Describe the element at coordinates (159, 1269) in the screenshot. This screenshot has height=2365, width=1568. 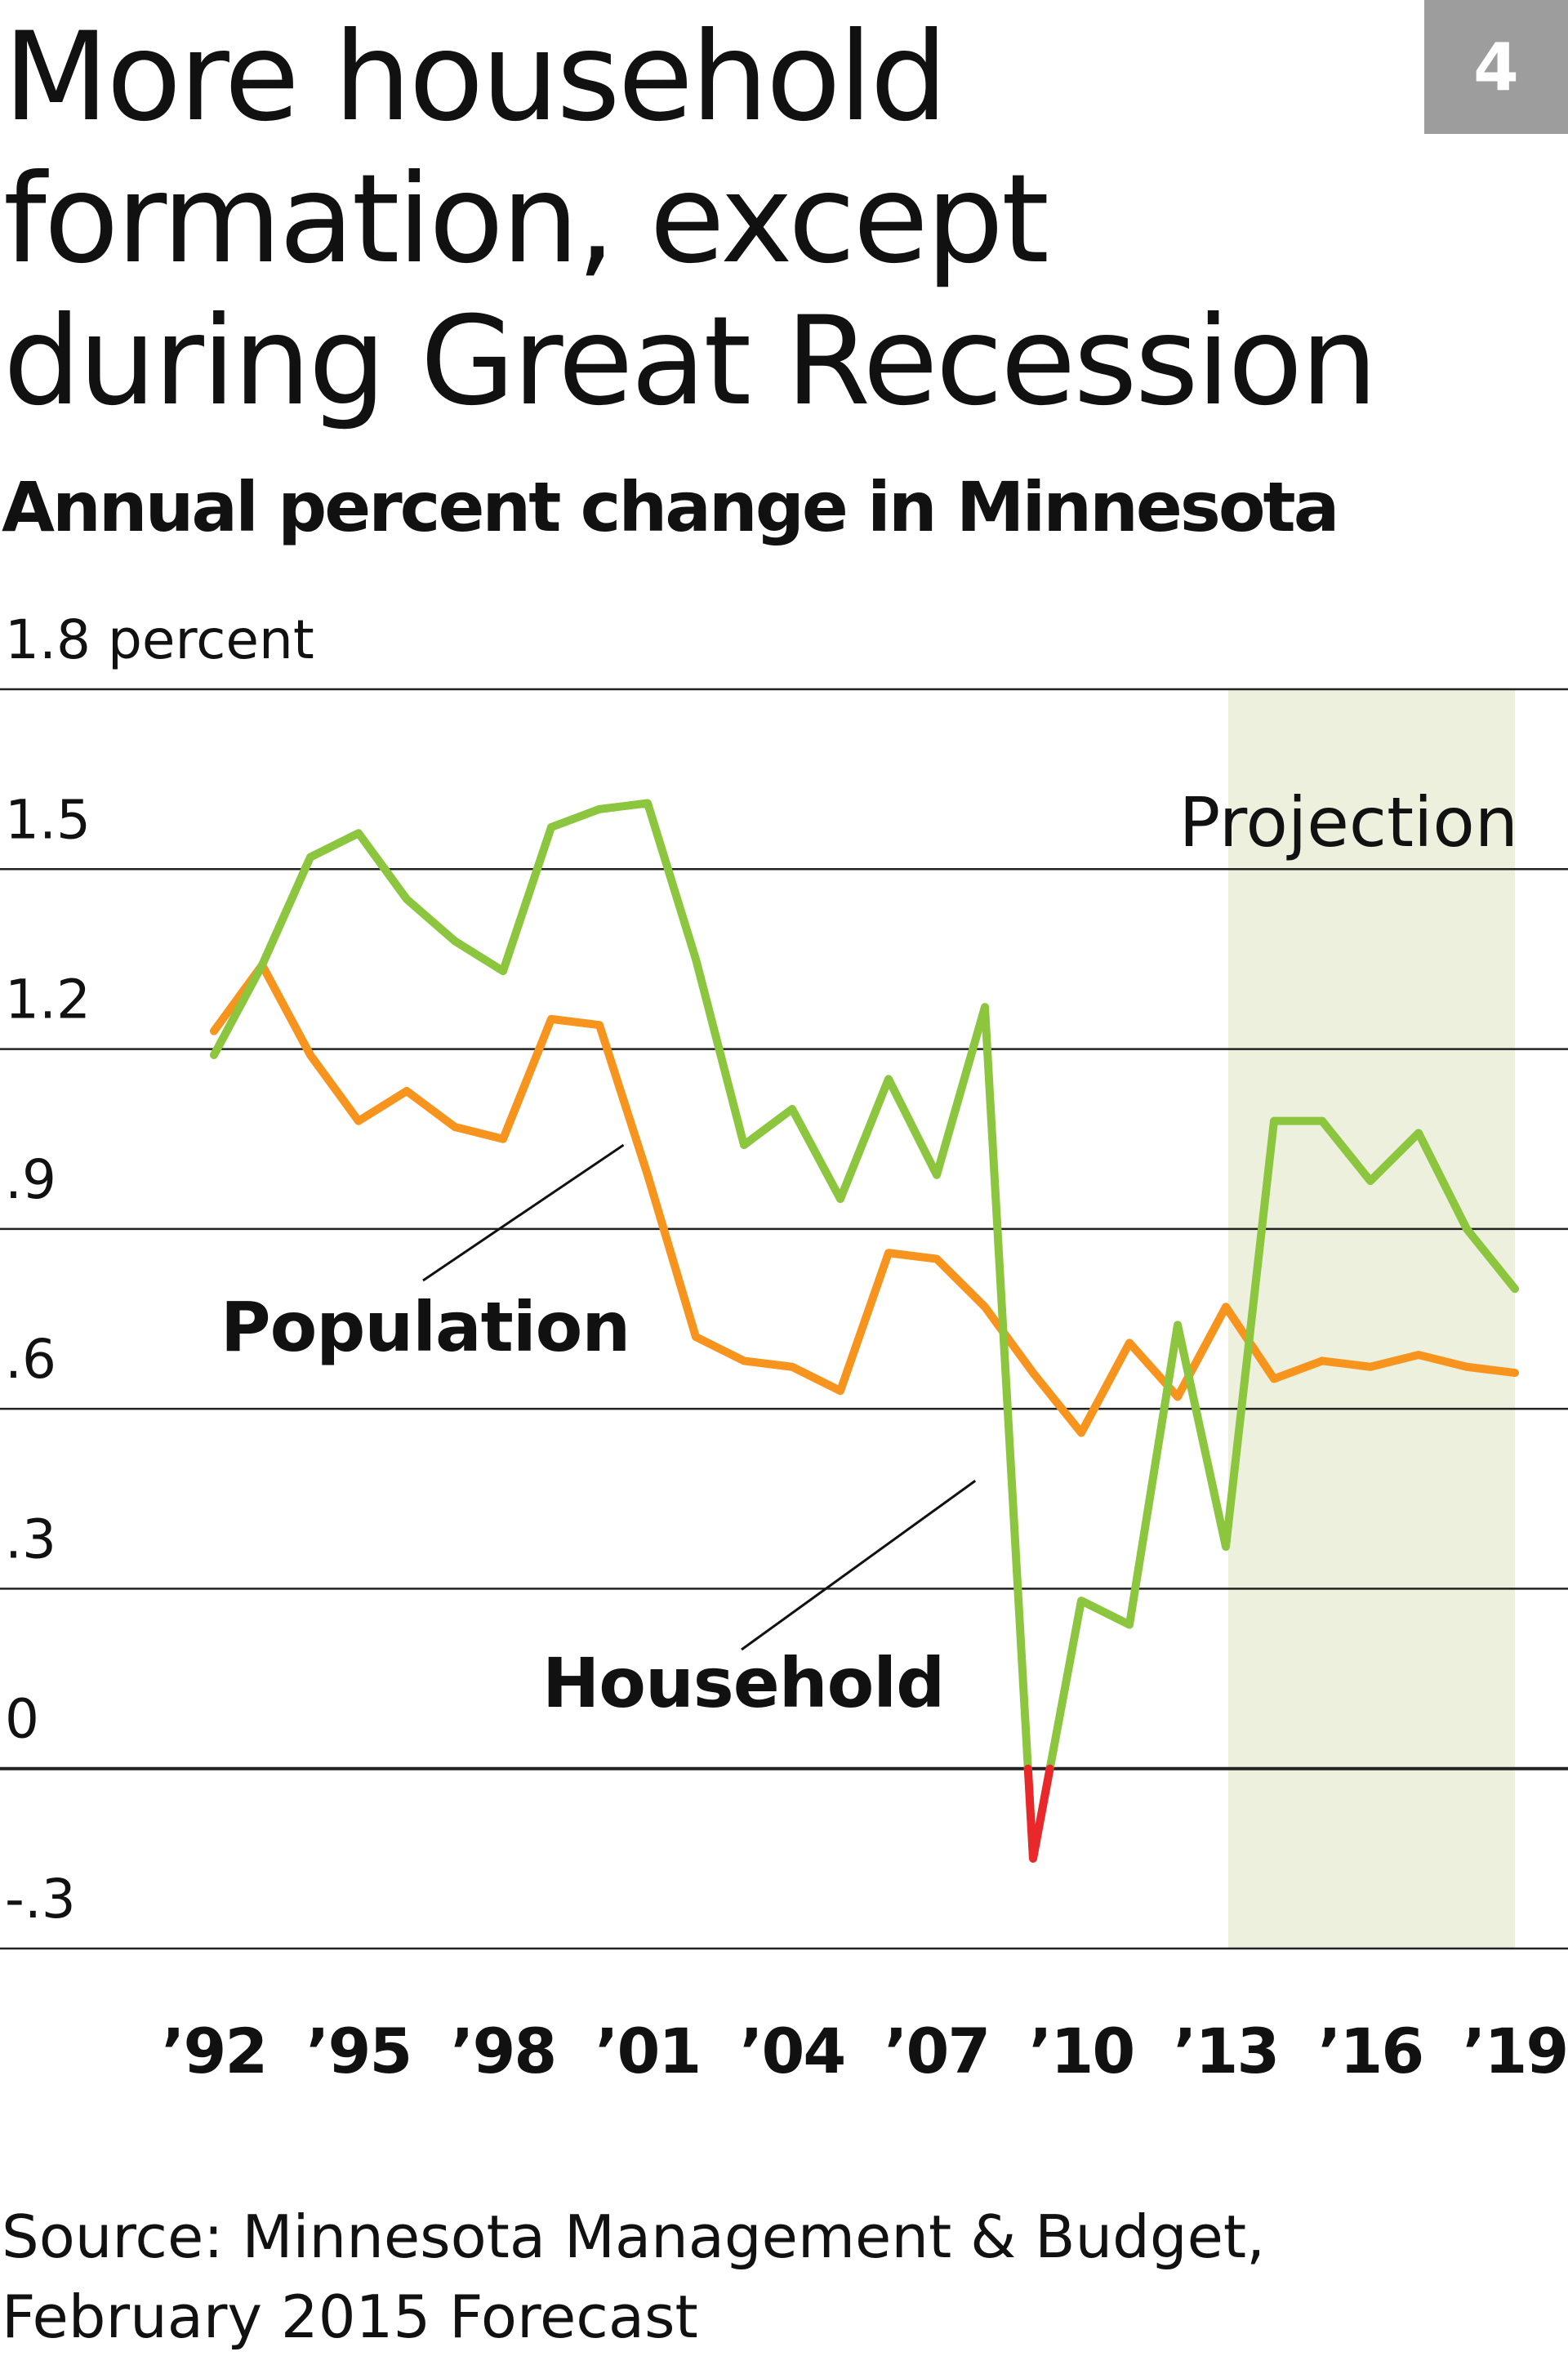
I see `y-axis-ticks: 1.8 percent 1.5 1.2 .9 .6 .3 0 -.3` at that location.